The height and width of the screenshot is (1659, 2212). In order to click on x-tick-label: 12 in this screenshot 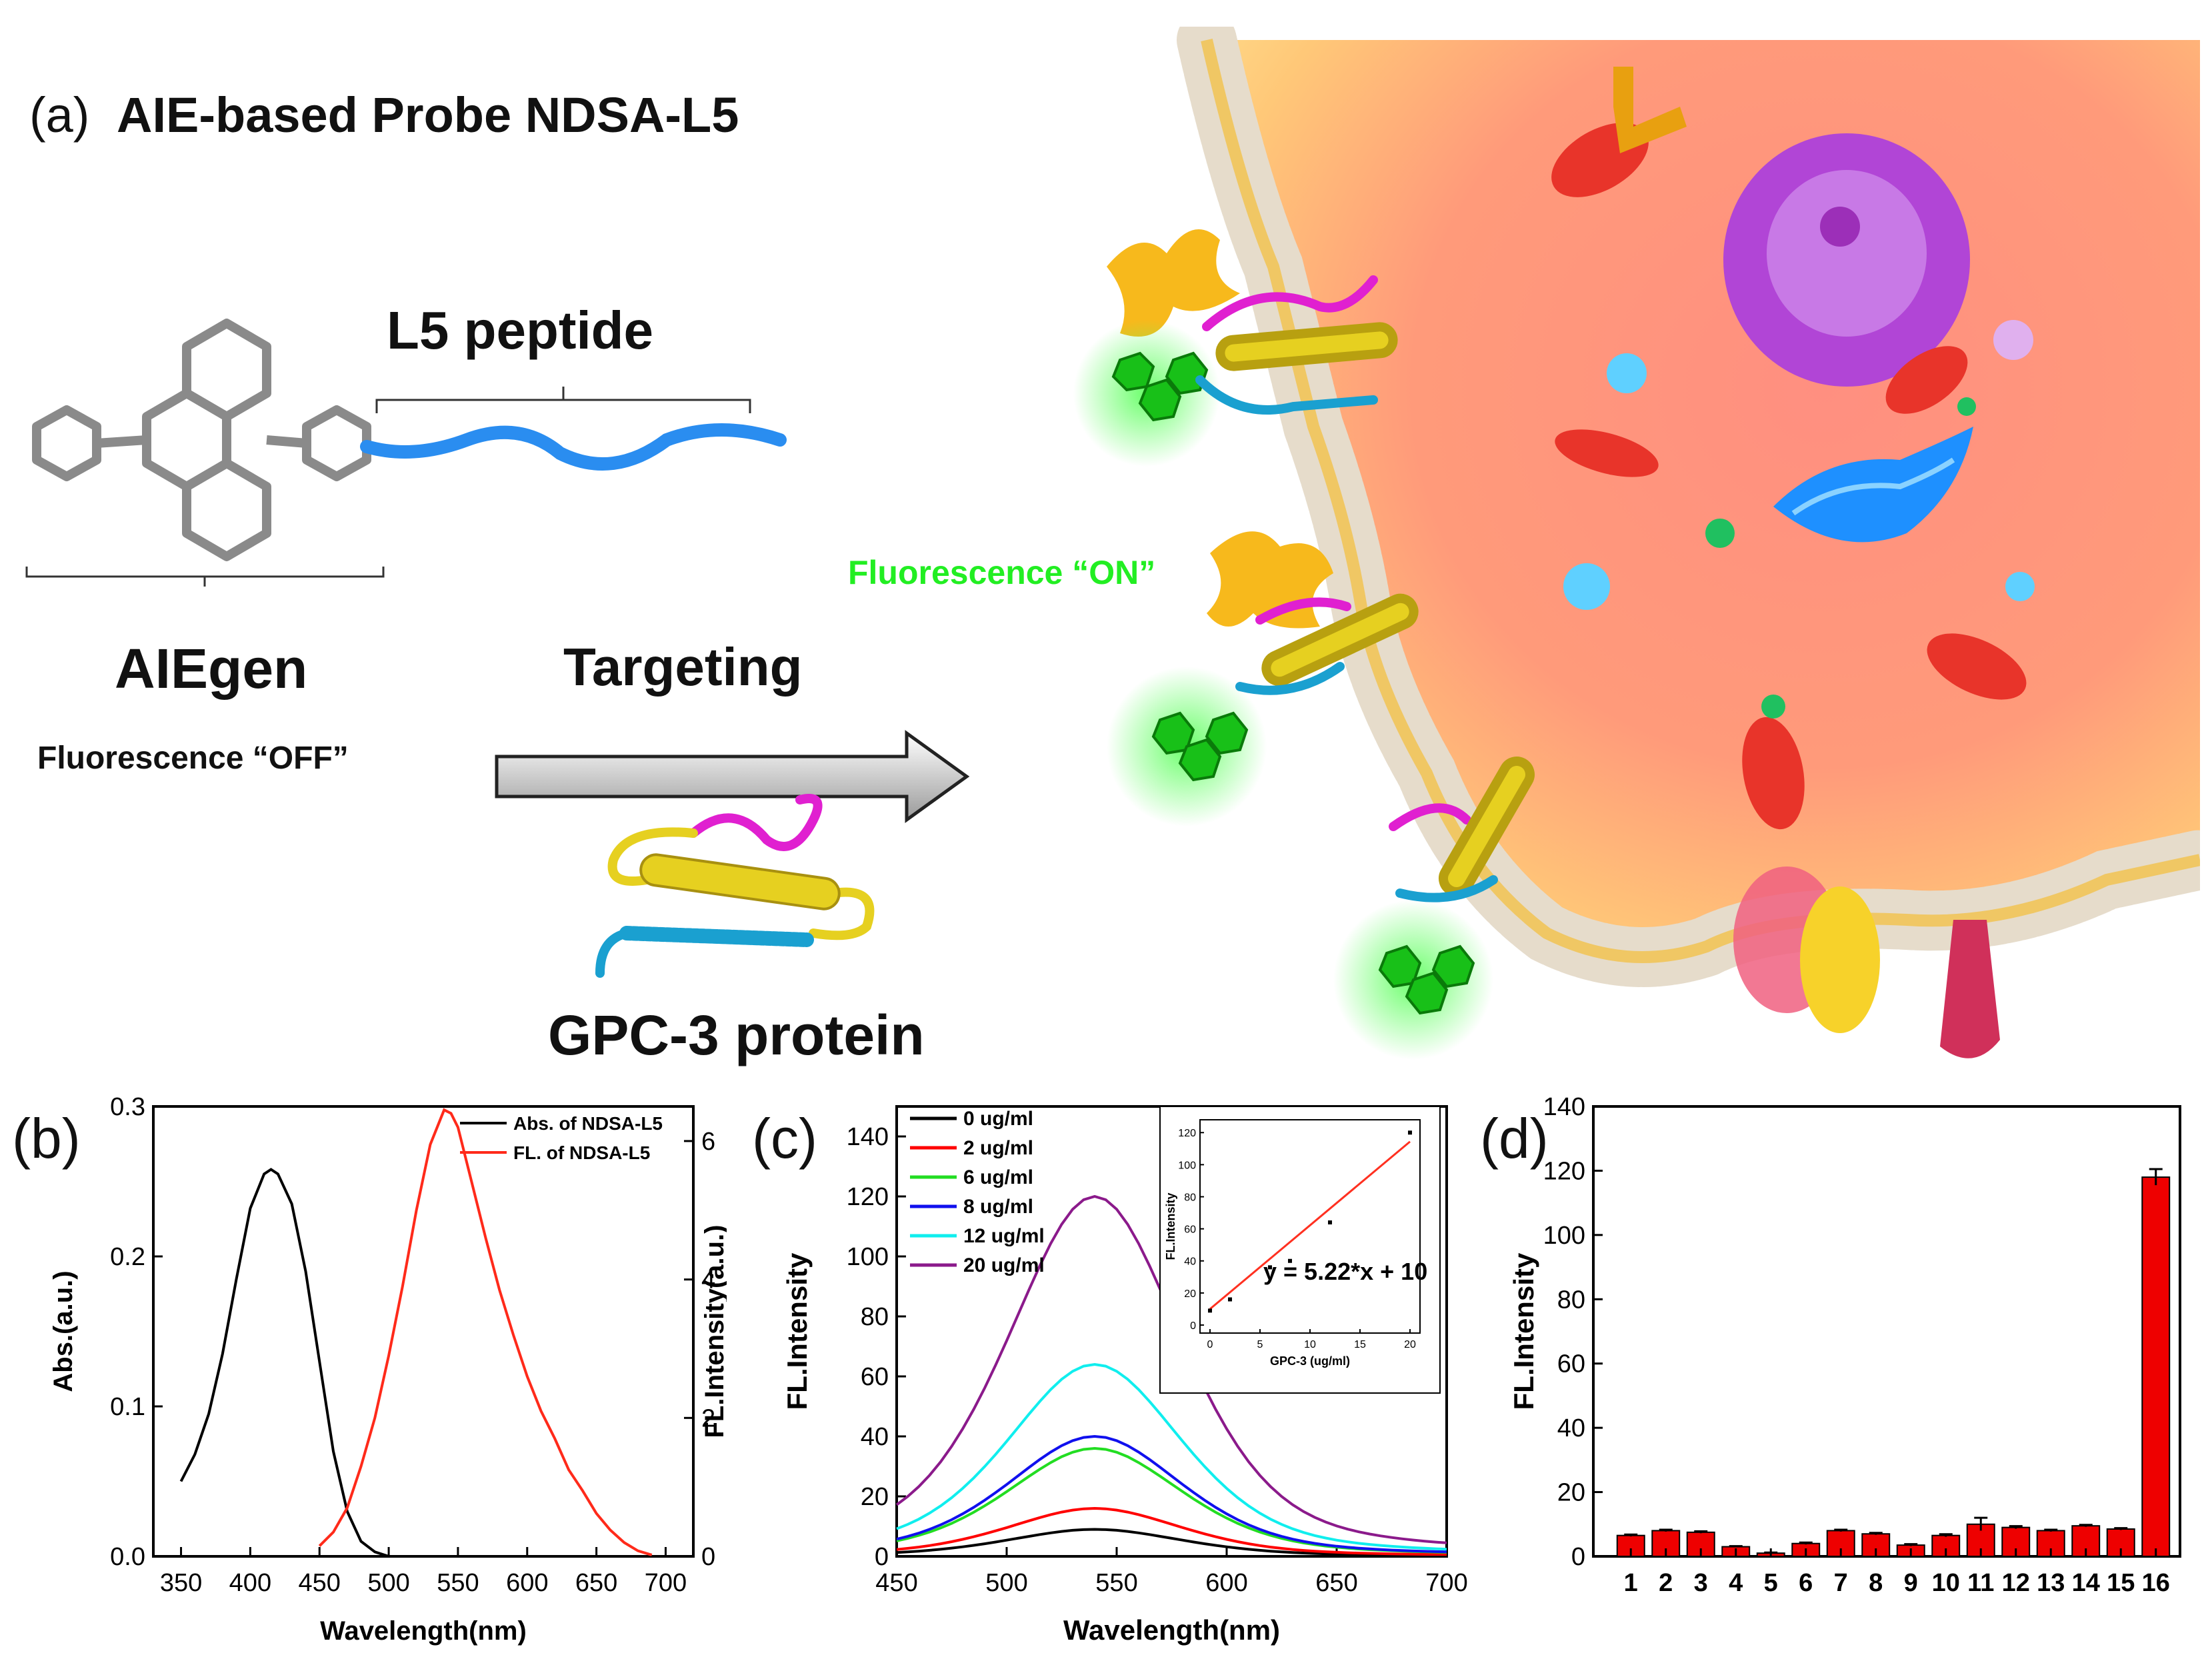, I will do `click(2016, 1583)`.